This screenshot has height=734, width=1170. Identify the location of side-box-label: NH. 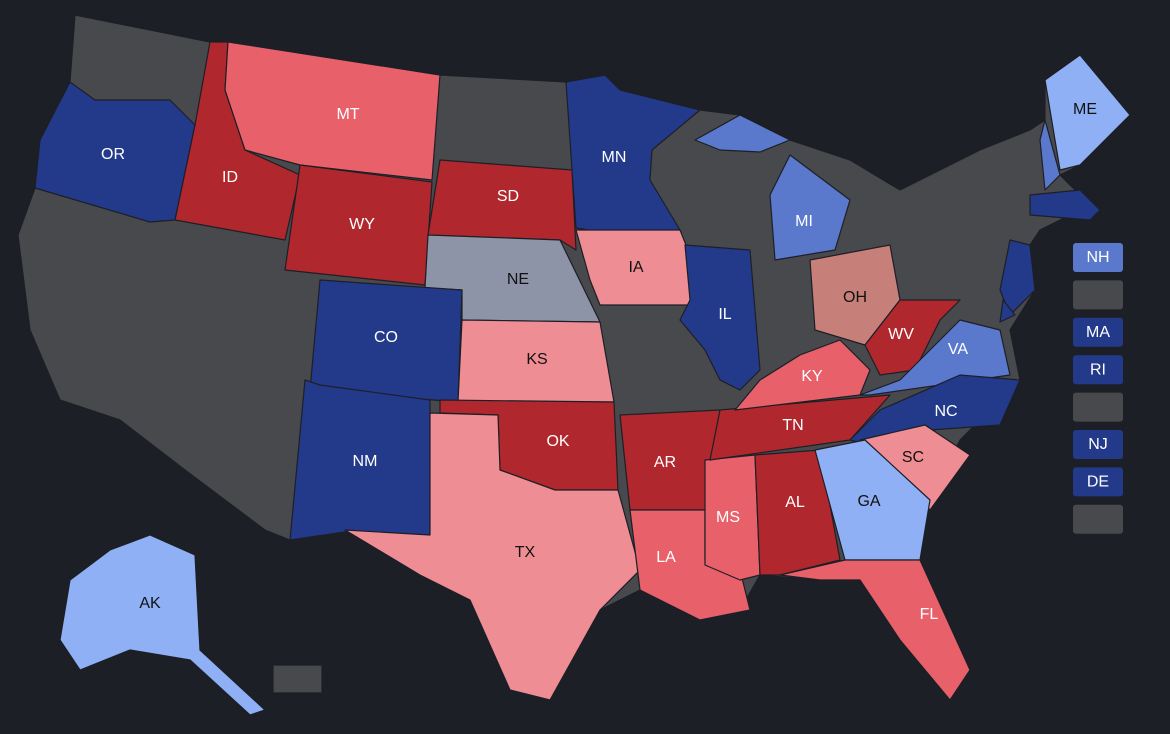
(1097, 257).